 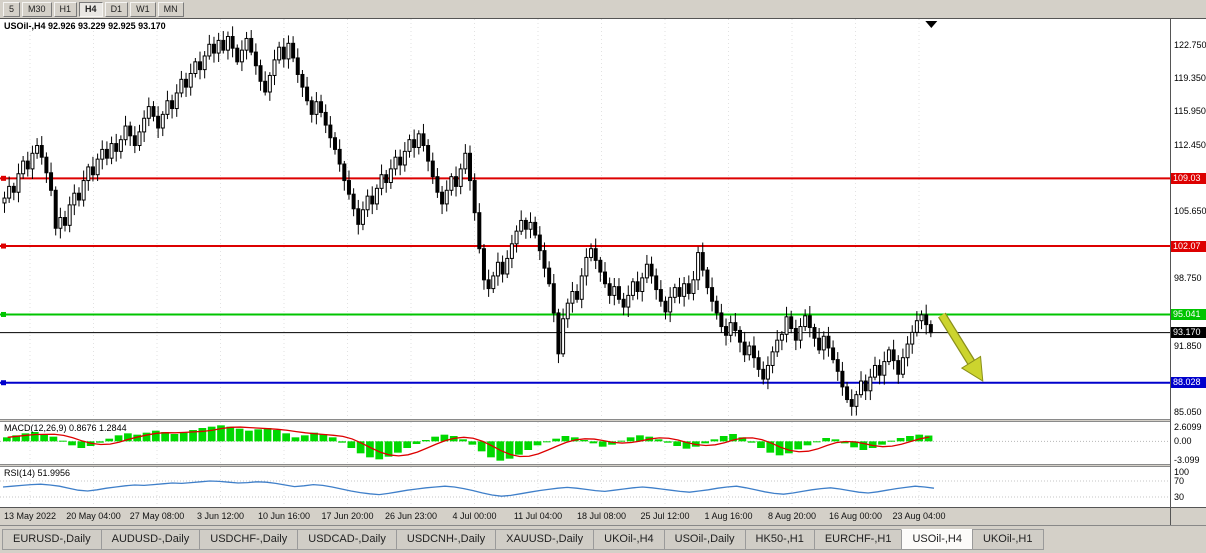 What do you see at coordinates (1007, 539) in the screenshot?
I see `chart-tab-ukoil-h1: UKOil-,H1` at bounding box center [1007, 539].